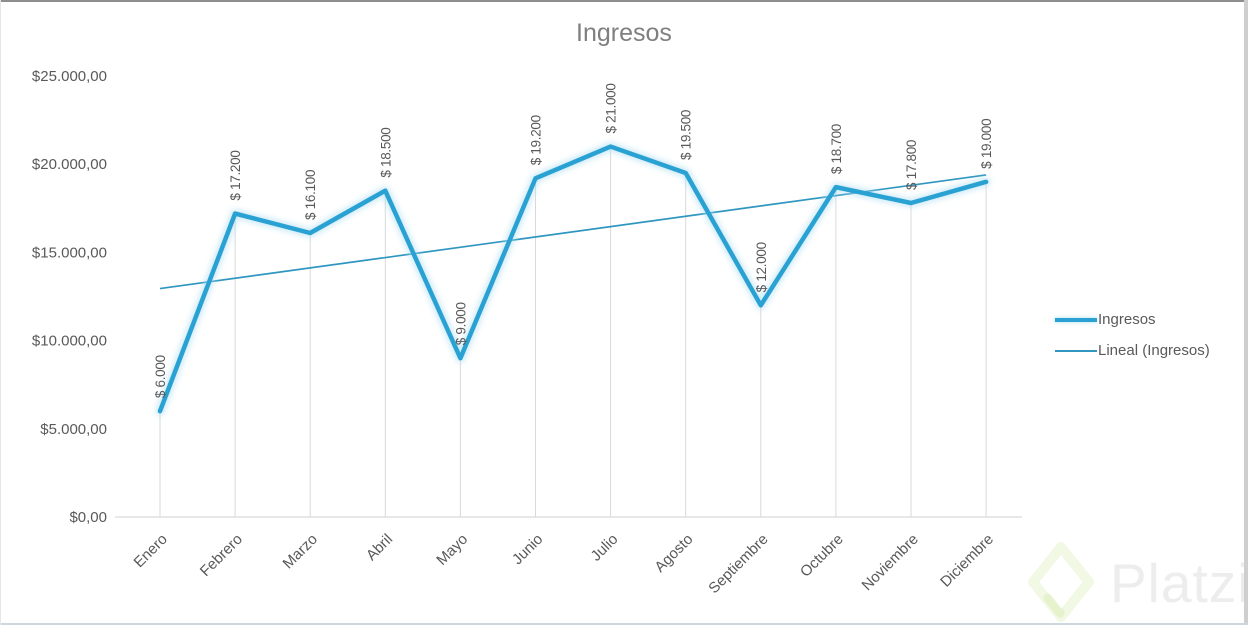  Describe the element at coordinates (673, 553) in the screenshot. I see `x-axis-category-label: Agosto` at that location.